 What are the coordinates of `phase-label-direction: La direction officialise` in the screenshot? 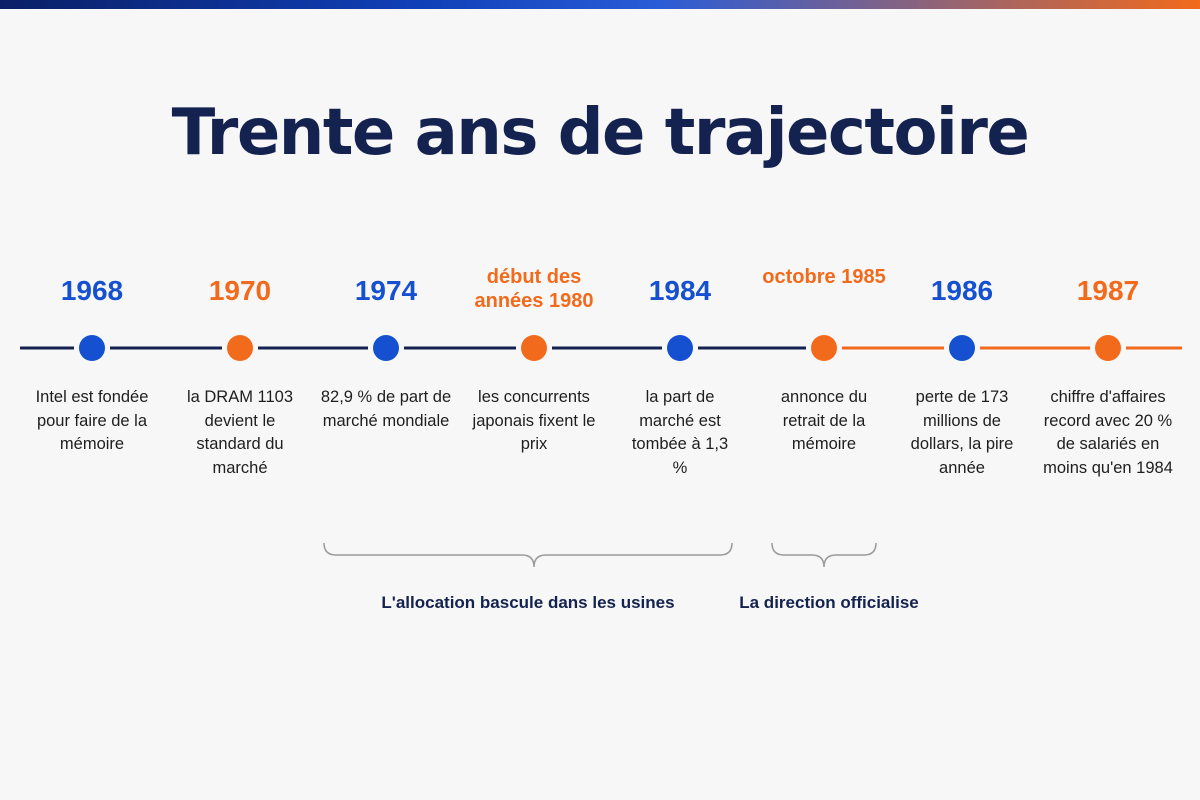 It's located at (829, 602).